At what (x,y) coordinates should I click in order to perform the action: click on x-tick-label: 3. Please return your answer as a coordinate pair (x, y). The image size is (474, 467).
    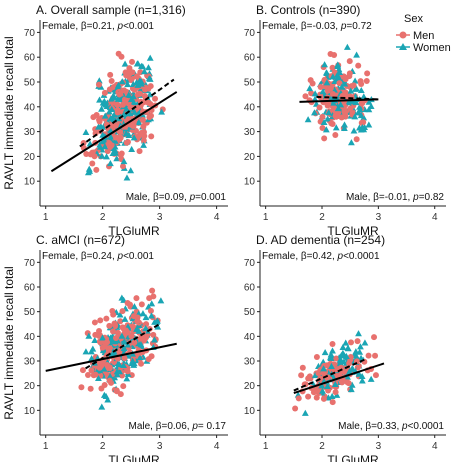
    Looking at the image, I should click on (160, 446).